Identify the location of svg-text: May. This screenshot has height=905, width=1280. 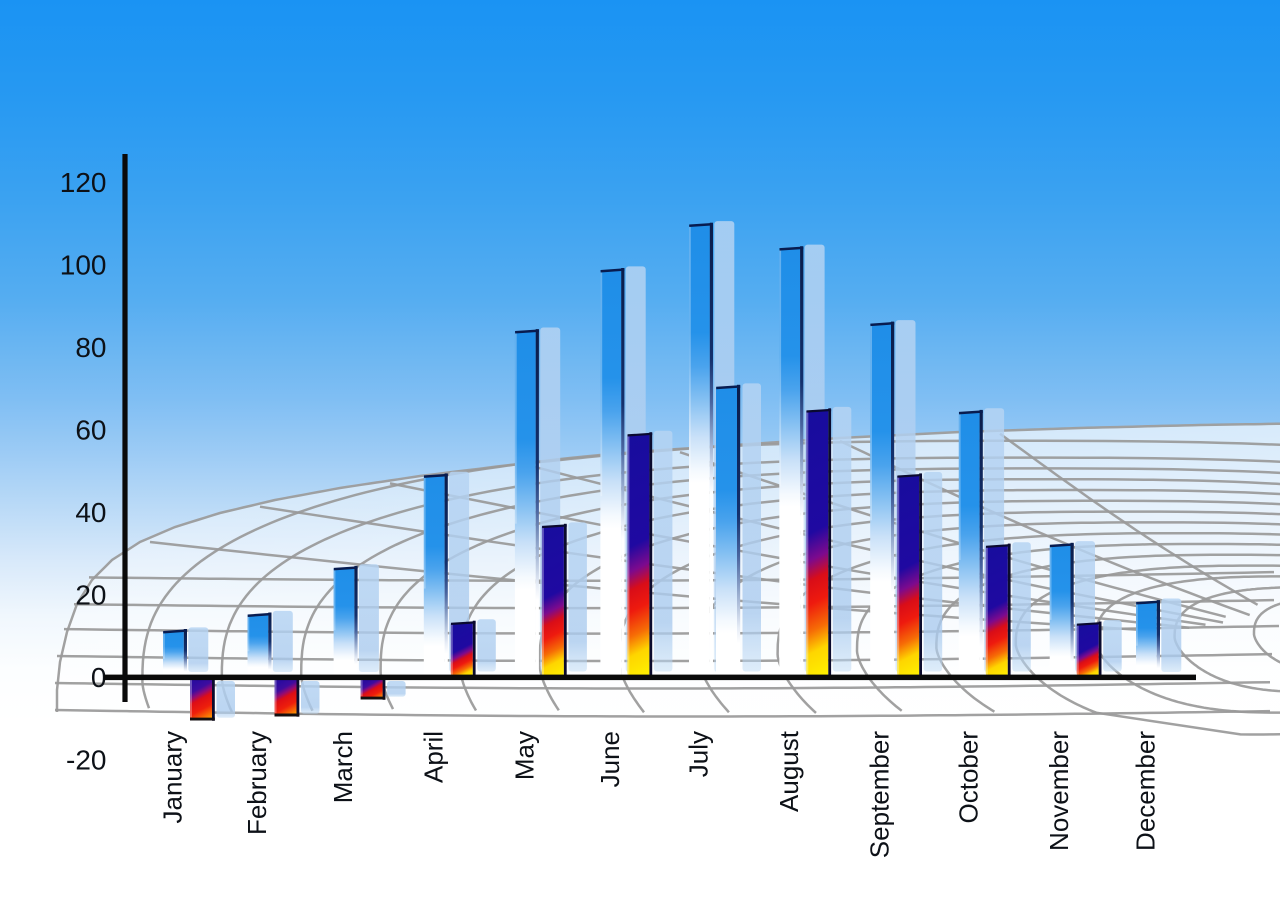
(524, 755).